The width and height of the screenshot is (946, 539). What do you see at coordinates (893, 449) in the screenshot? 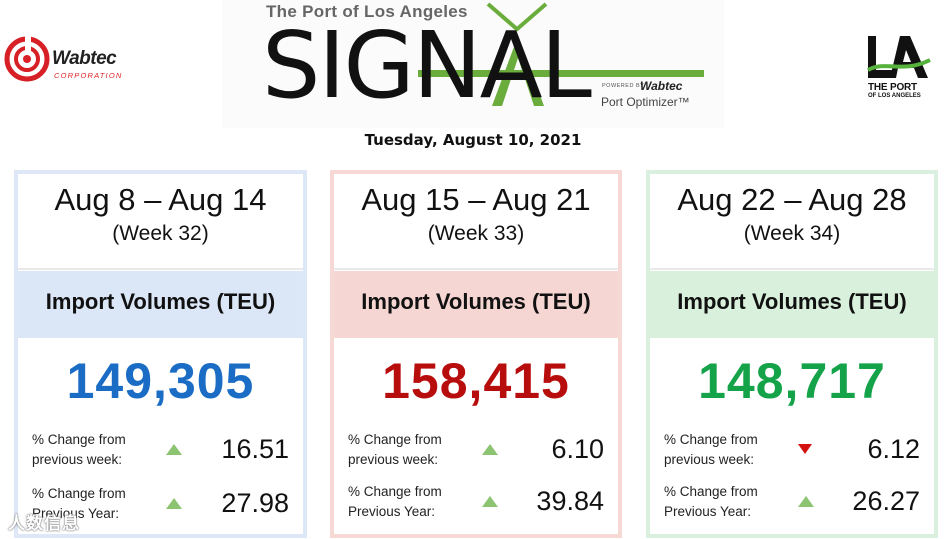
I see `weekly-change-value: 6.12` at bounding box center [893, 449].